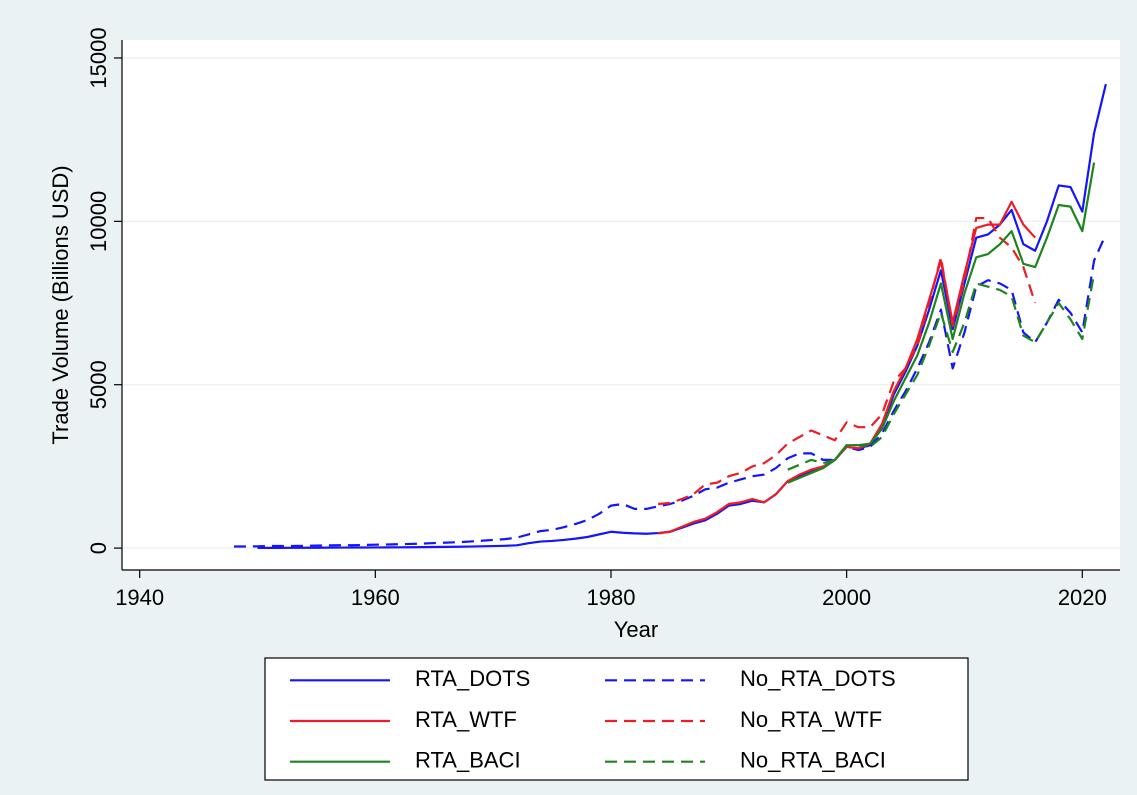 The height and width of the screenshot is (795, 1137). What do you see at coordinates (636, 629) in the screenshot?
I see `x-axis-title: Year` at bounding box center [636, 629].